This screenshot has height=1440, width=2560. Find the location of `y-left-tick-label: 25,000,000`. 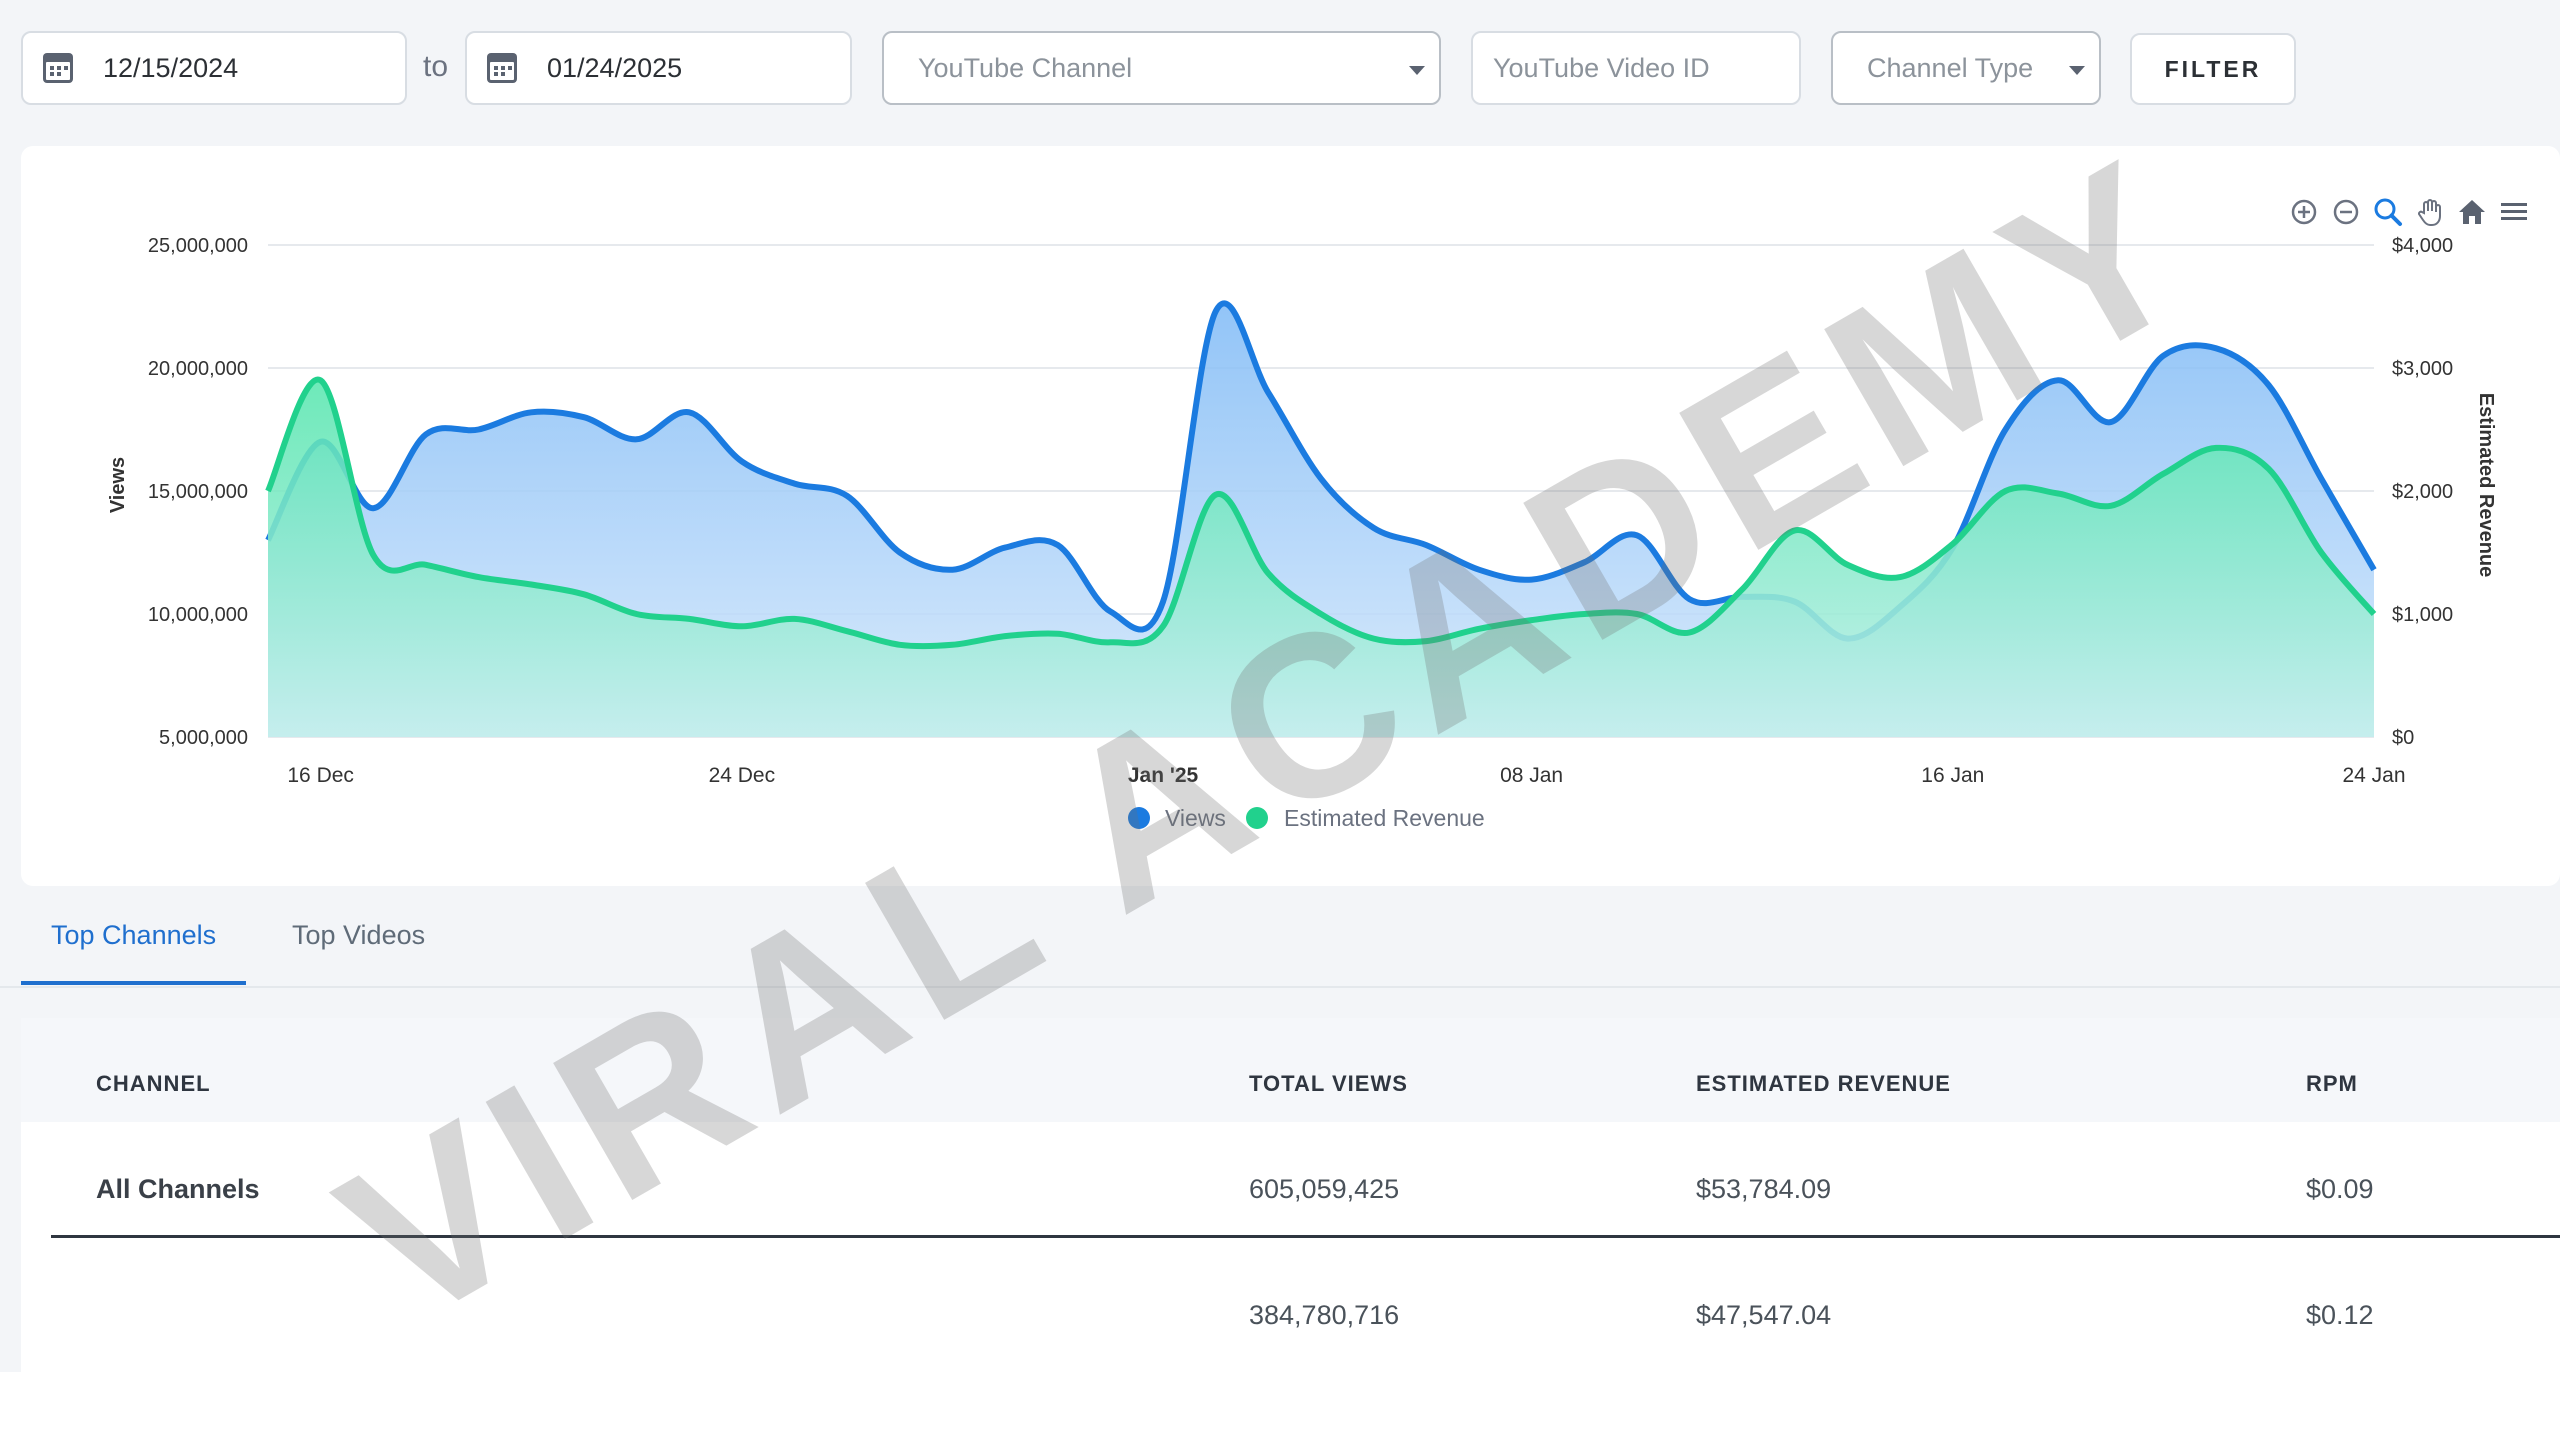

y-left-tick-label: 25,000,000 is located at coordinates (198, 246).